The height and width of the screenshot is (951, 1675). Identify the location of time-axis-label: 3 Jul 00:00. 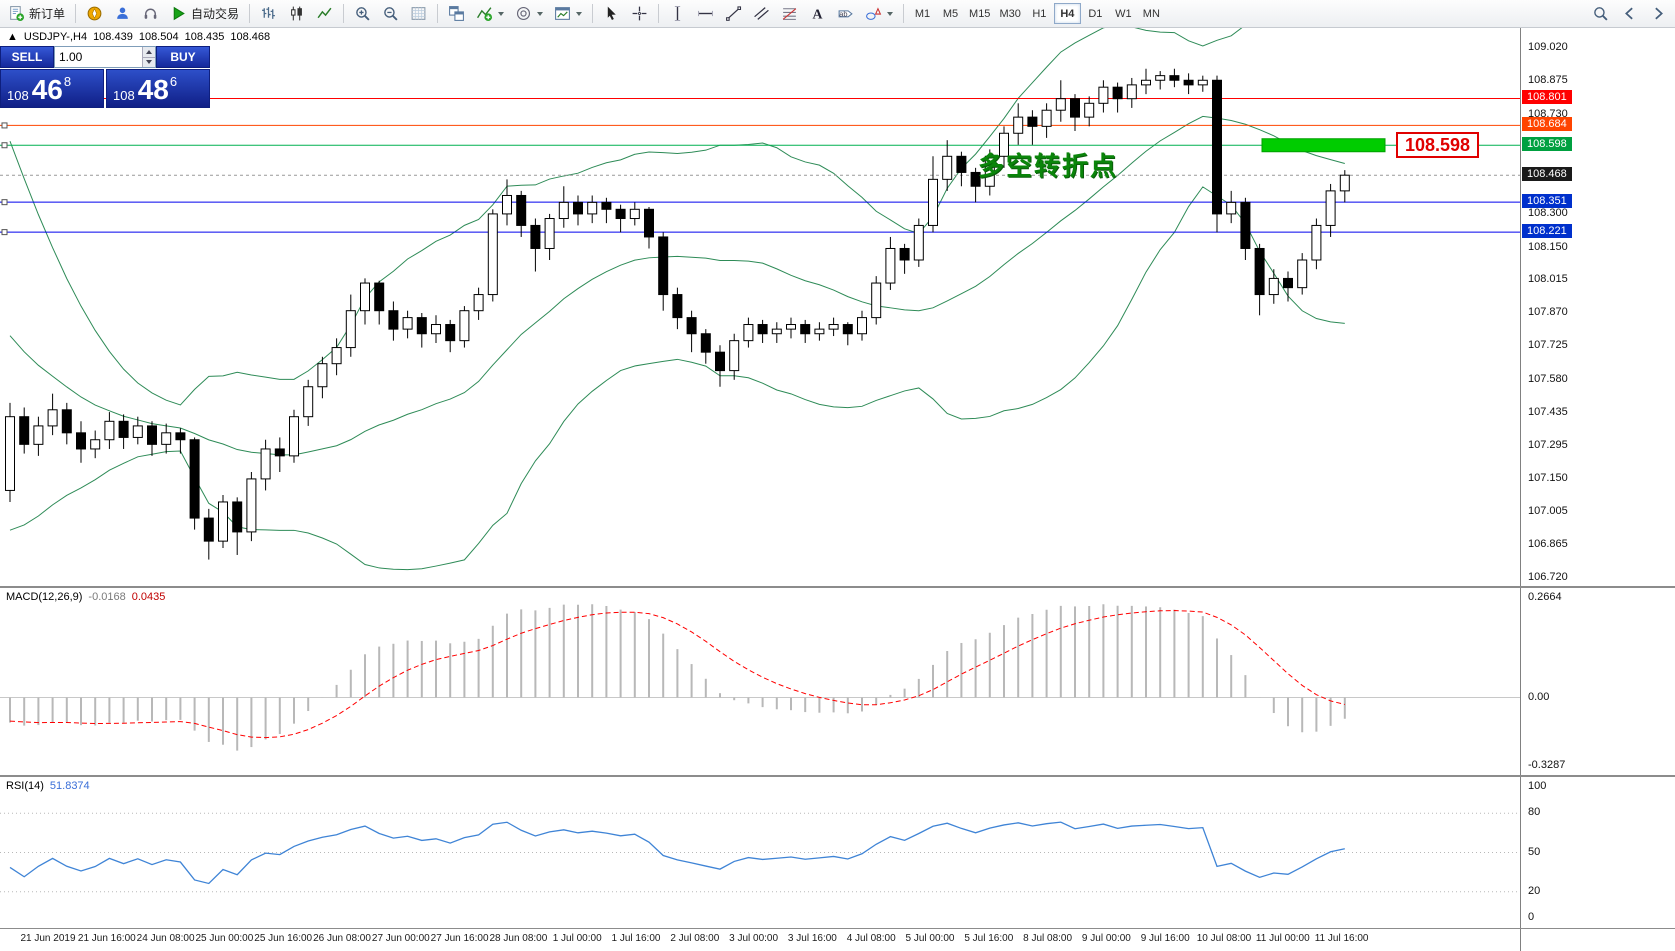
(754, 938).